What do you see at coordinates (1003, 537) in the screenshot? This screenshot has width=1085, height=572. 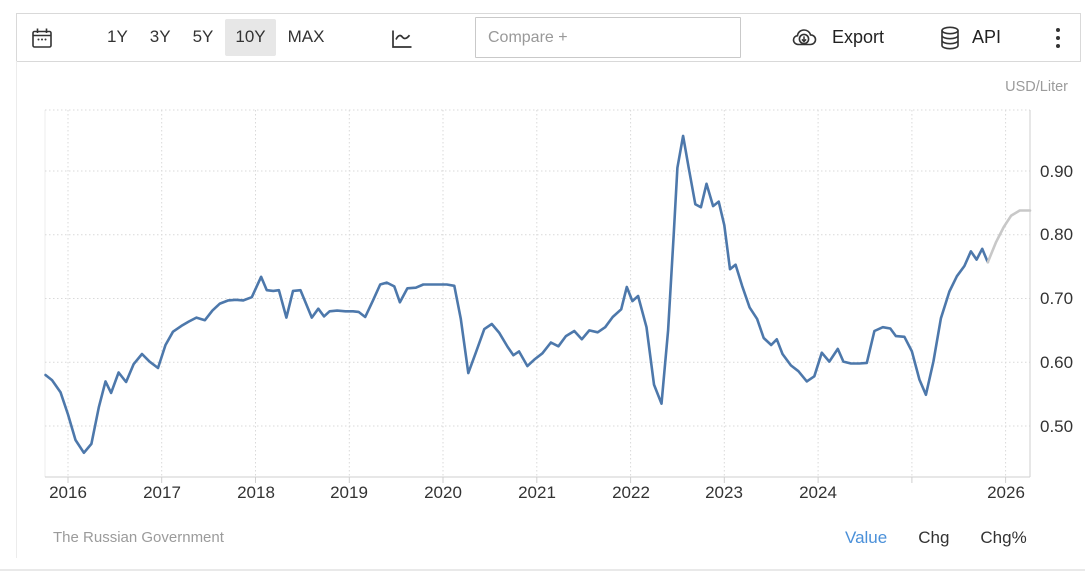 I see `footer-link-chgpct: Chg%` at bounding box center [1003, 537].